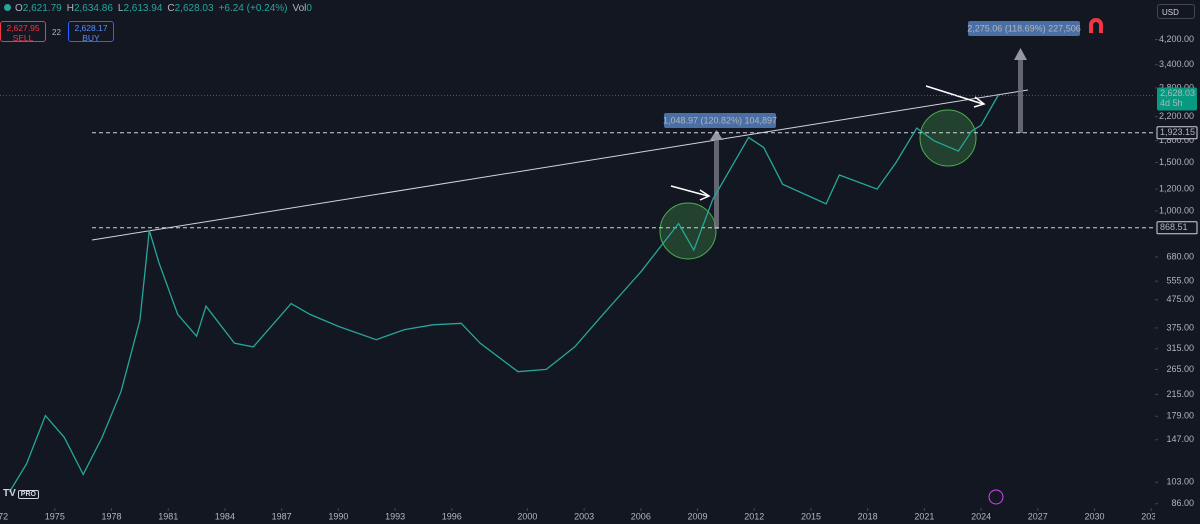 This screenshot has width=1200, height=524. I want to click on y-tick-label: 103.00, so click(1180, 482).